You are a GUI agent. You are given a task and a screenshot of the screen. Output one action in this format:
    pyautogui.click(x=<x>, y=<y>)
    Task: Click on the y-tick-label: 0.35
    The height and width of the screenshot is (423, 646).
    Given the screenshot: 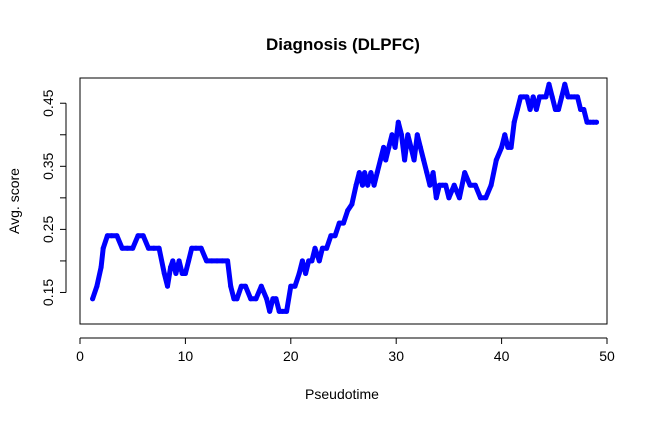 What is the action you would take?
    pyautogui.click(x=48, y=165)
    